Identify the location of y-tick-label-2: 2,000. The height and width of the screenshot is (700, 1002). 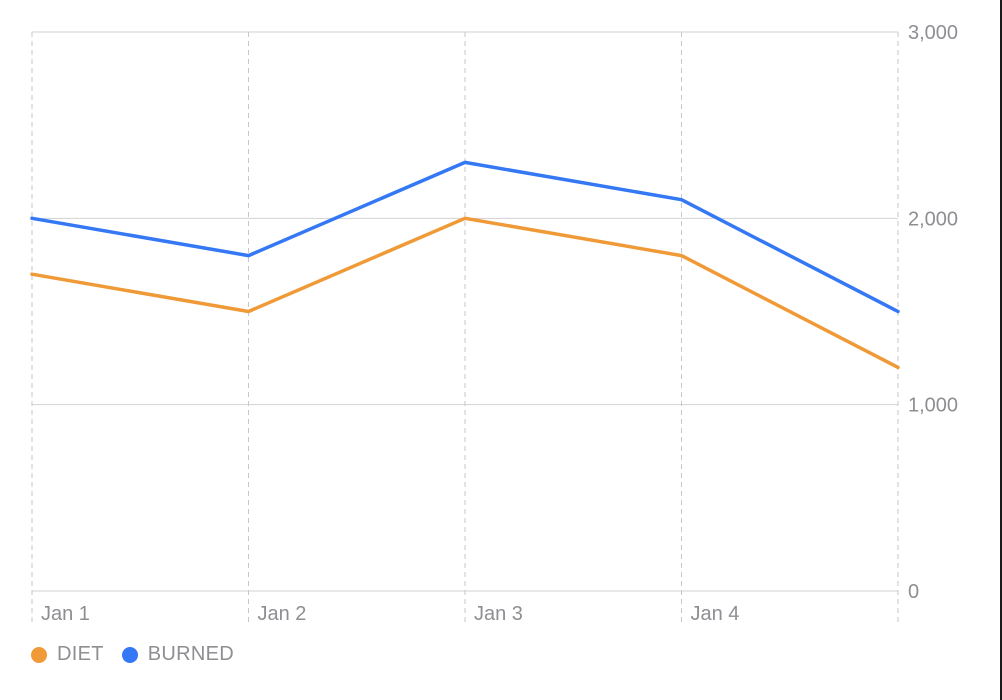
(933, 219).